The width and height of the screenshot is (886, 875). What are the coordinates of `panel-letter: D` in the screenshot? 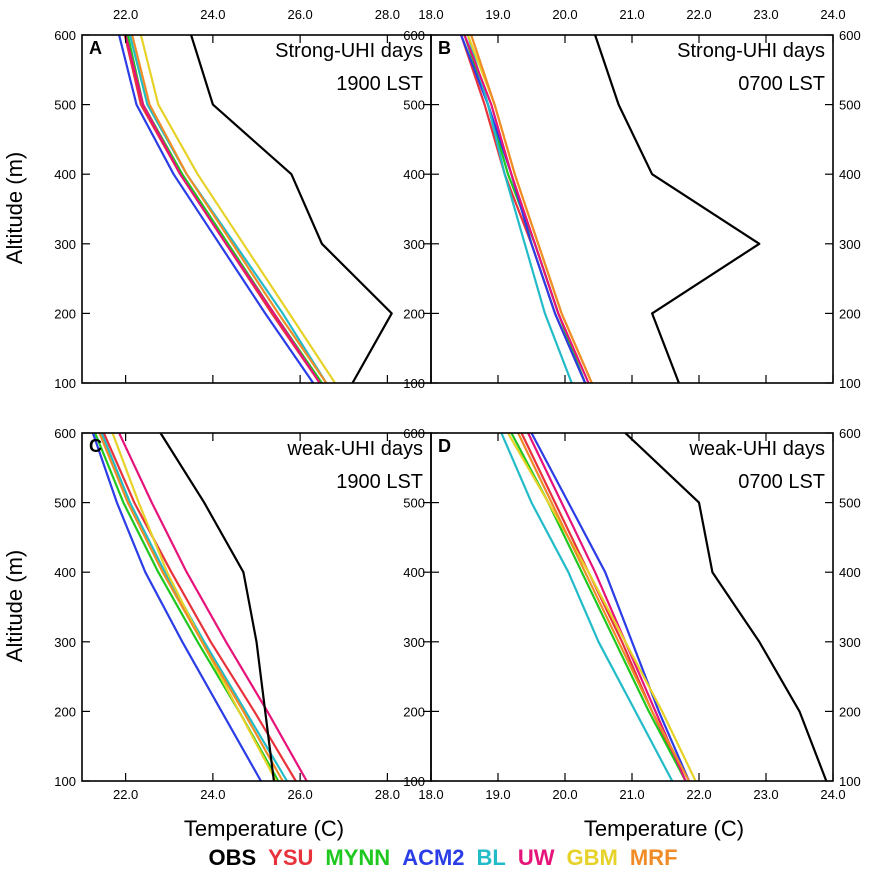 It's located at (444, 446).